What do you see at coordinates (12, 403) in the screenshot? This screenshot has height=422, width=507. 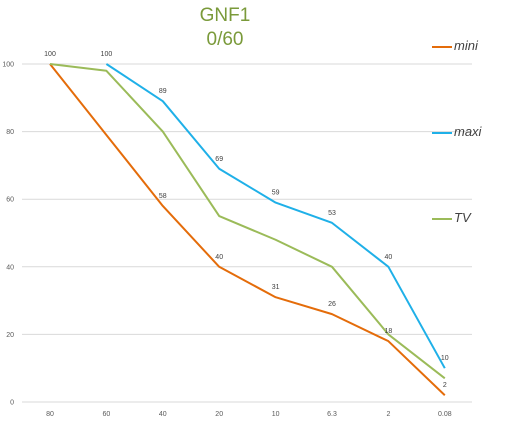 I see `y-tick-label: 0` at bounding box center [12, 403].